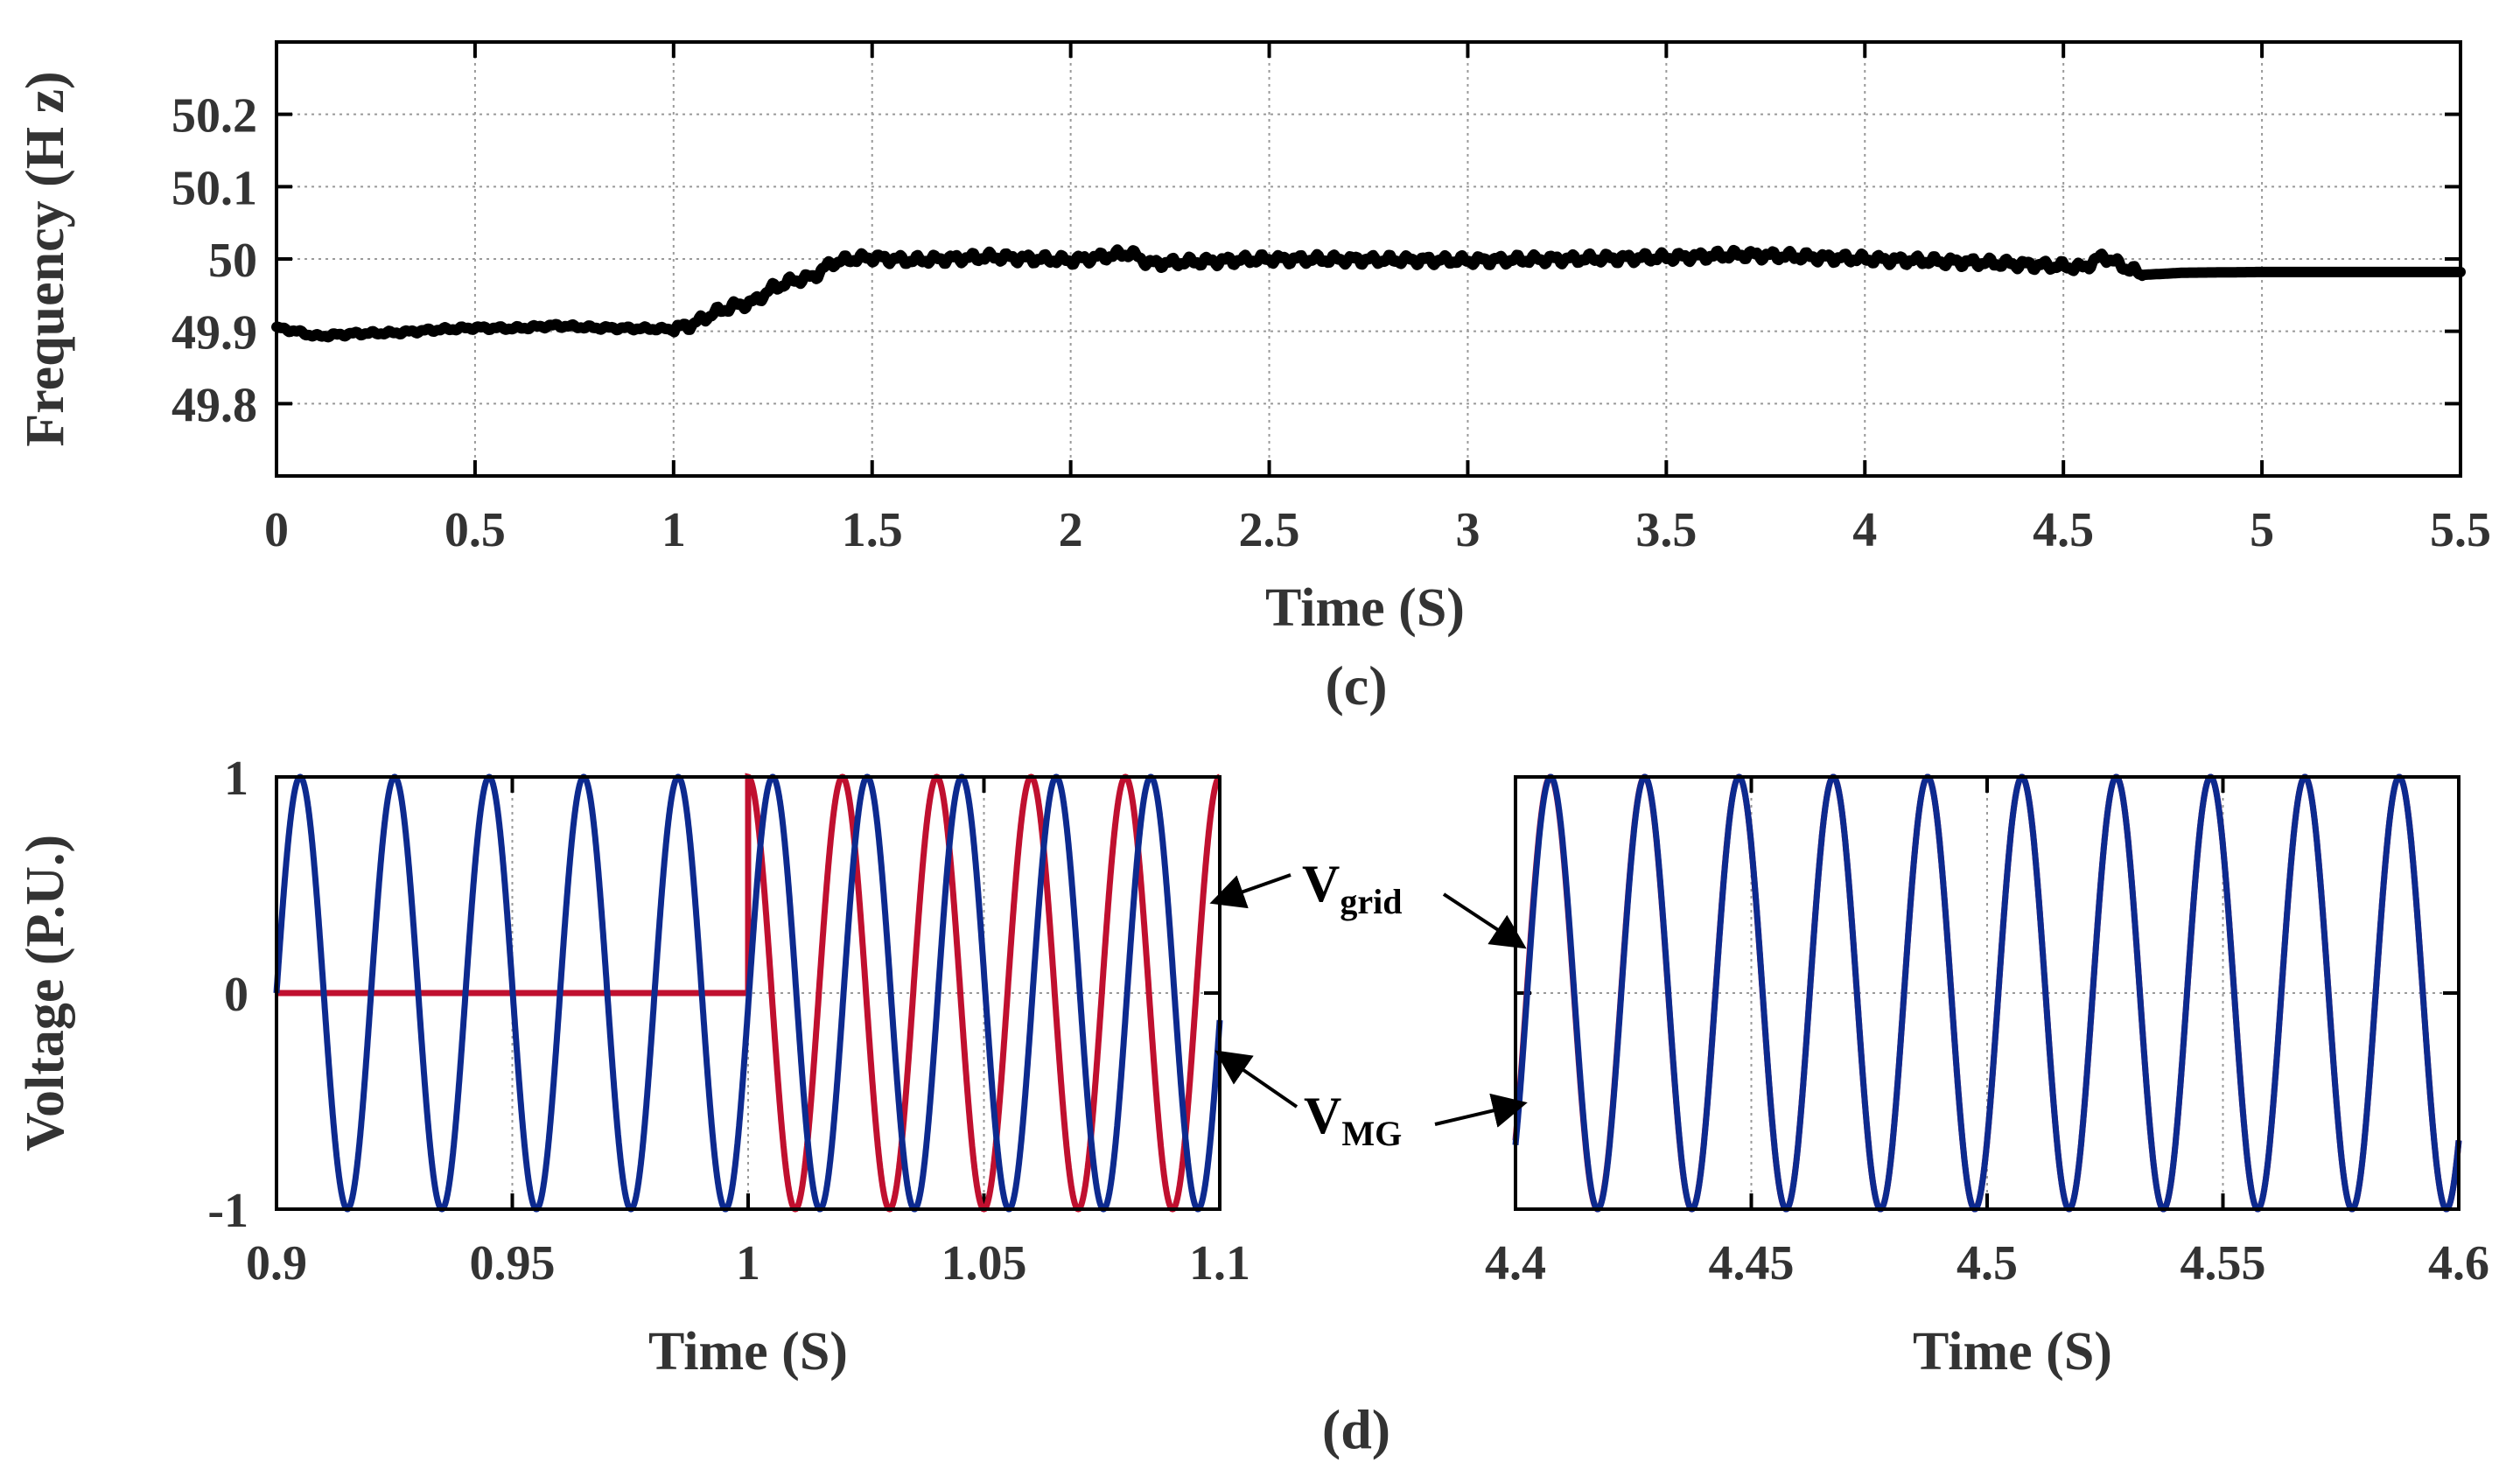 This screenshot has height=1483, width=2520. Describe the element at coordinates (1353, 1120) in the screenshot. I see `legend-vmg-label: VMG` at that location.